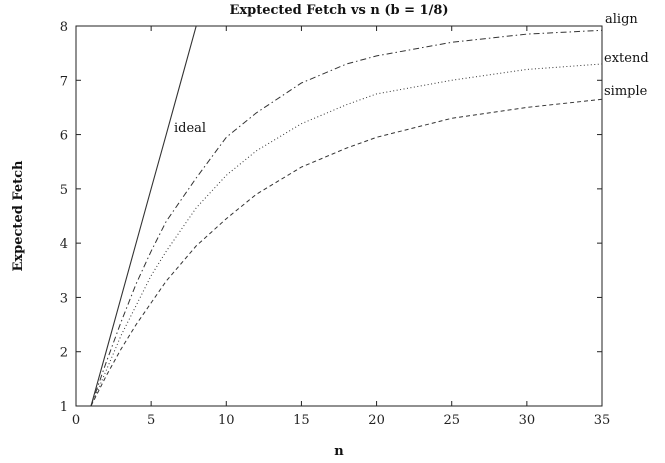  What do you see at coordinates (143, 216) in the screenshot?
I see `series-line-ideal` at bounding box center [143, 216].